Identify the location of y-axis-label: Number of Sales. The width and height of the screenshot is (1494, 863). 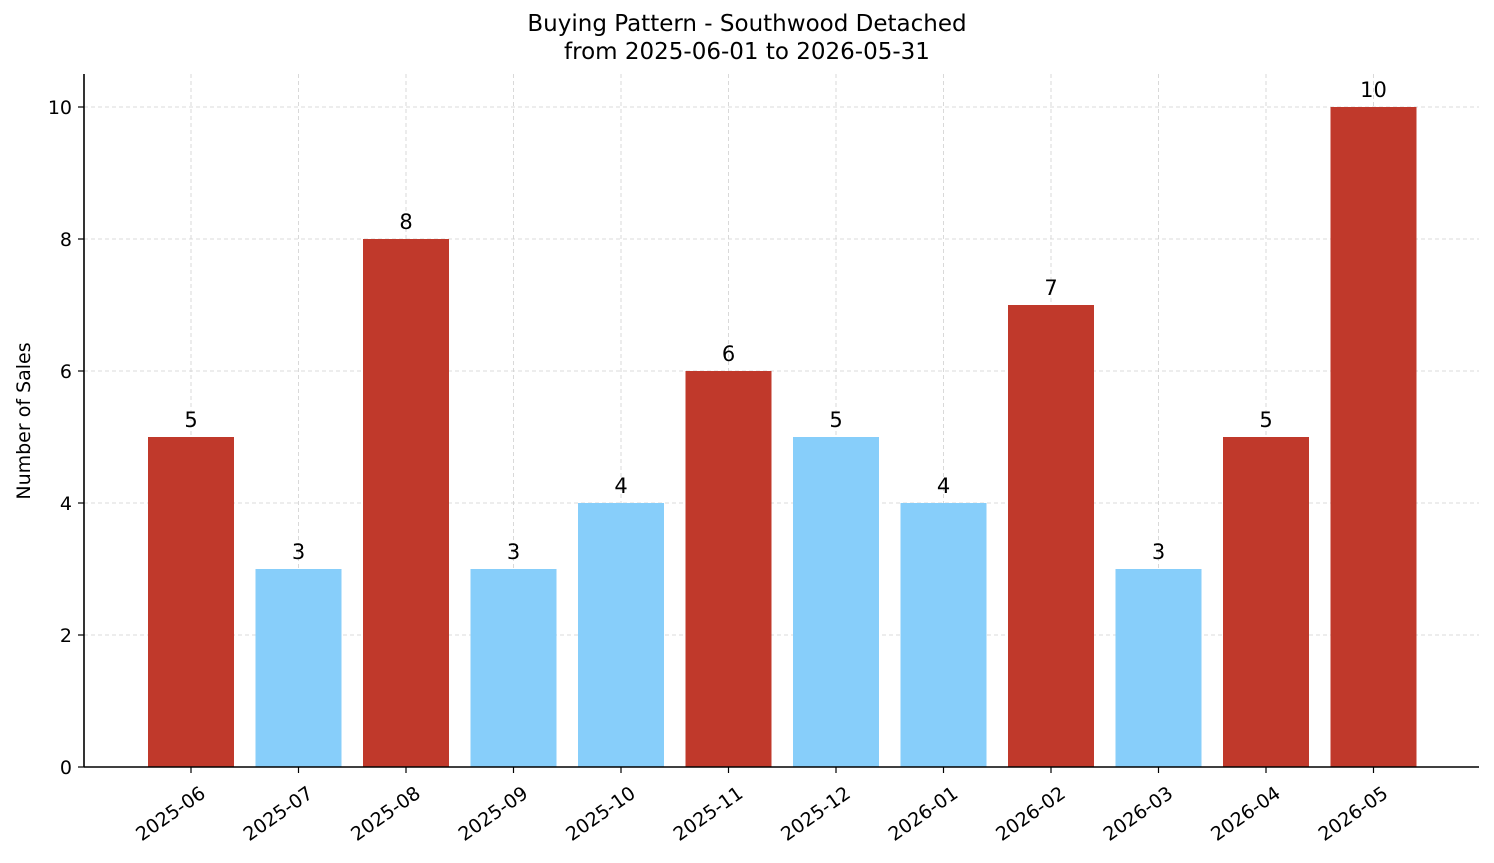
(24, 420).